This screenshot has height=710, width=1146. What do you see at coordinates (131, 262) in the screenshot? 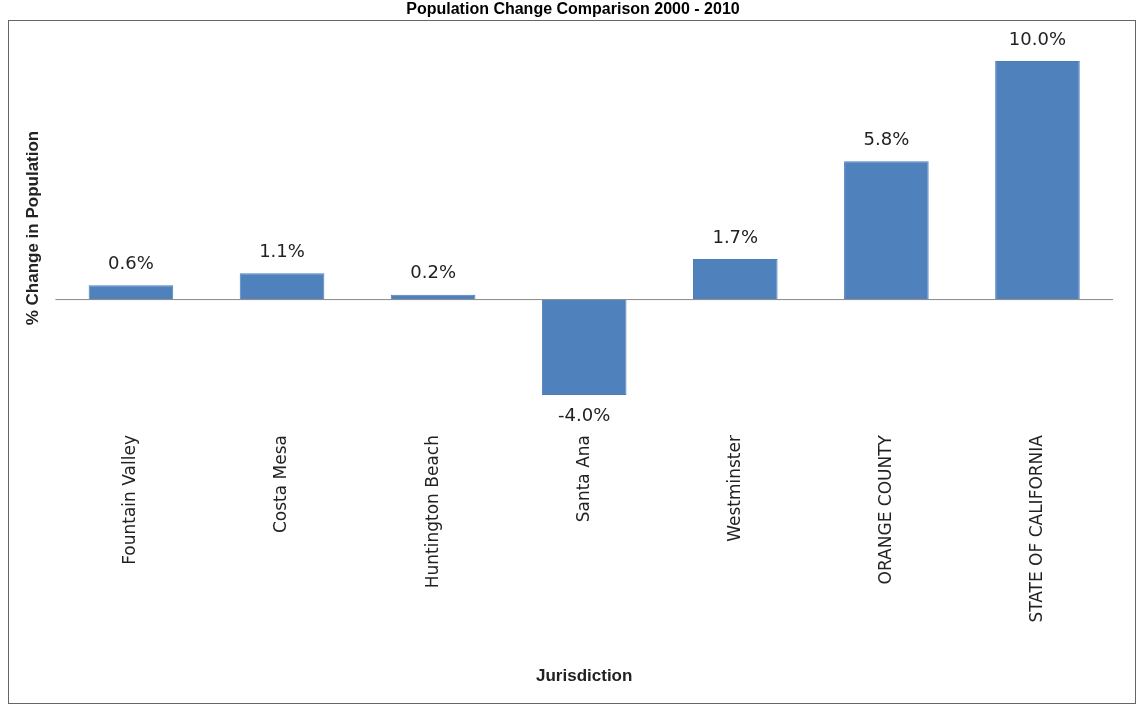
I see `data-label: 0.6%` at bounding box center [131, 262].